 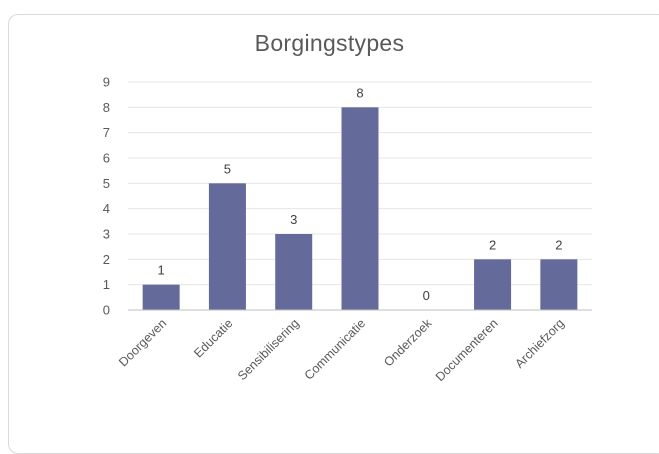 I want to click on y-tick-label: 2, so click(x=106, y=259).